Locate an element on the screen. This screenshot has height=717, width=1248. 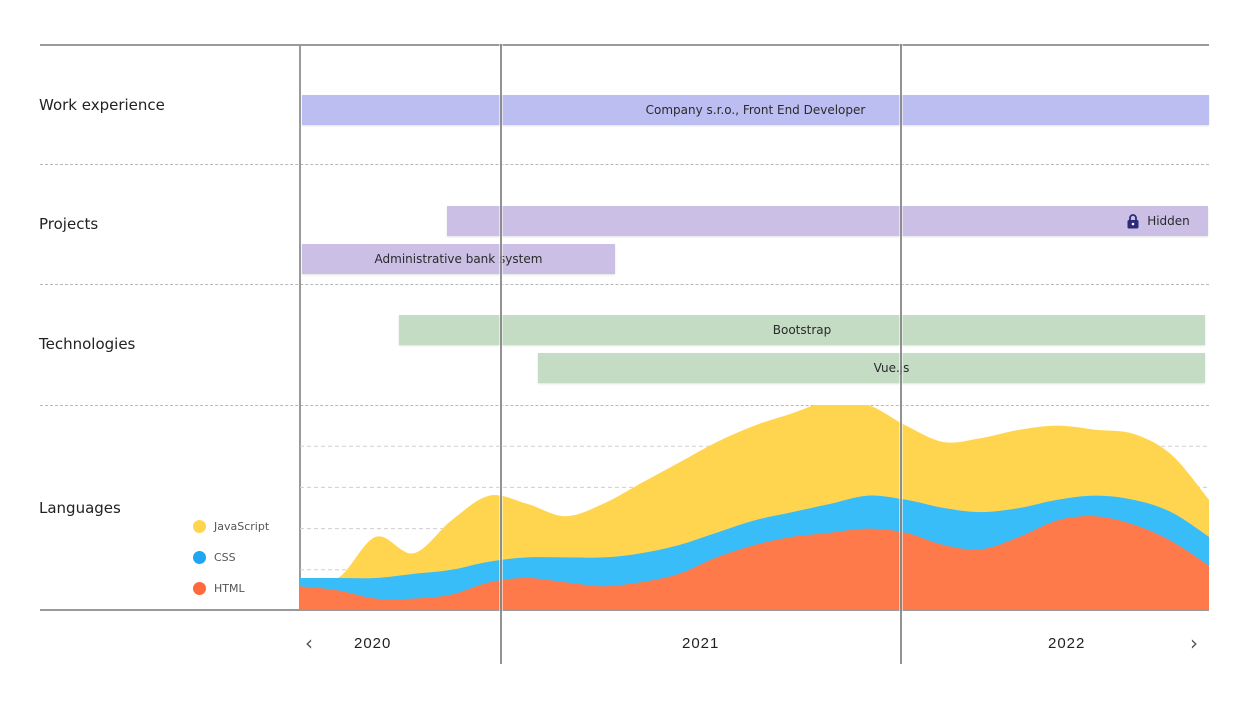
technology-bar-label: Vue.js is located at coordinates (892, 368).